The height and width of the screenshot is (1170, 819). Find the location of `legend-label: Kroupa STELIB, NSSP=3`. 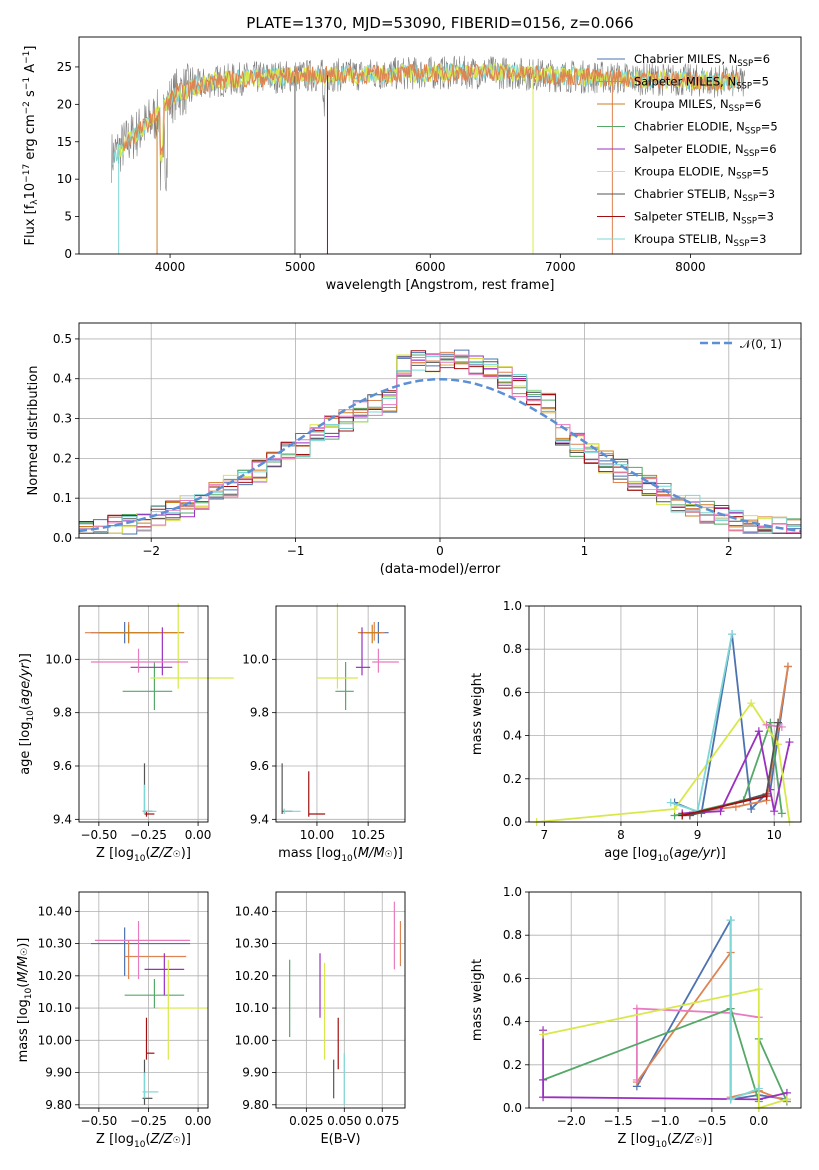

legend-label: Kroupa STELIB, NSSP=3 is located at coordinates (700, 240).